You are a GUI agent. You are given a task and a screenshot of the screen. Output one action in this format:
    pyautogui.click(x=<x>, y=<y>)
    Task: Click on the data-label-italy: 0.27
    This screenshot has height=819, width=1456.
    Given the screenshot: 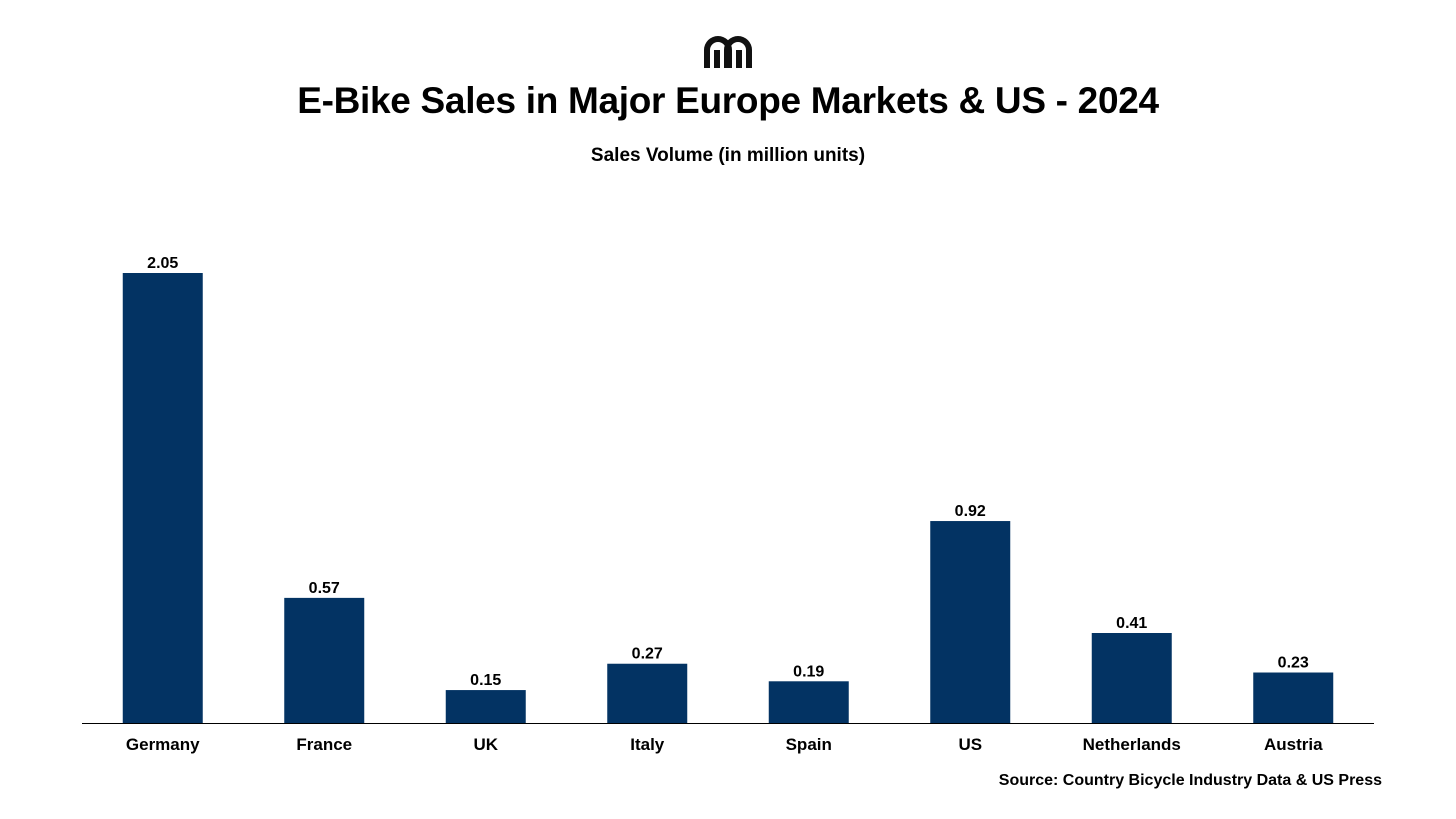 What is the action you would take?
    pyautogui.click(x=647, y=654)
    